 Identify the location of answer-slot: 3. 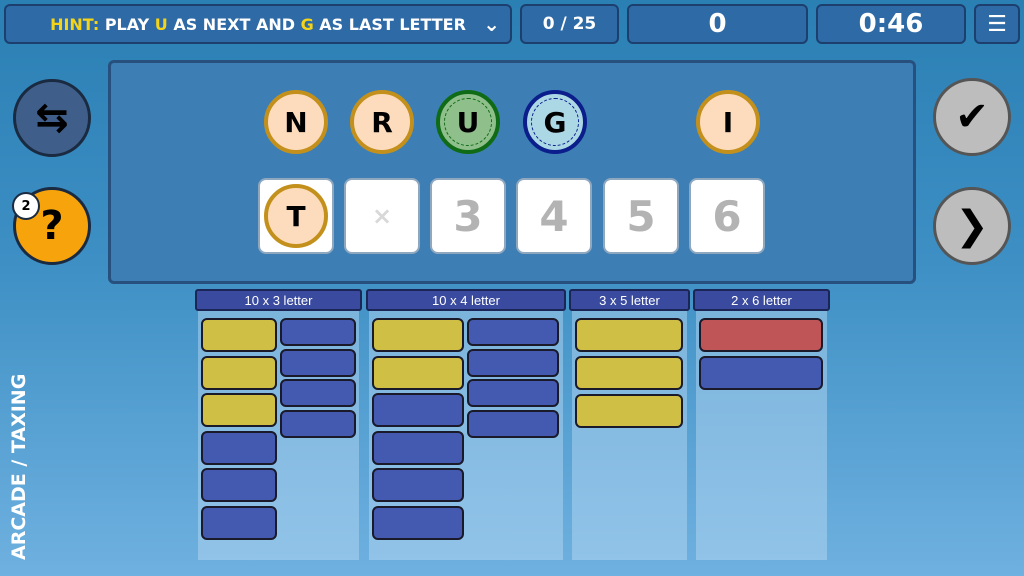
(468, 216).